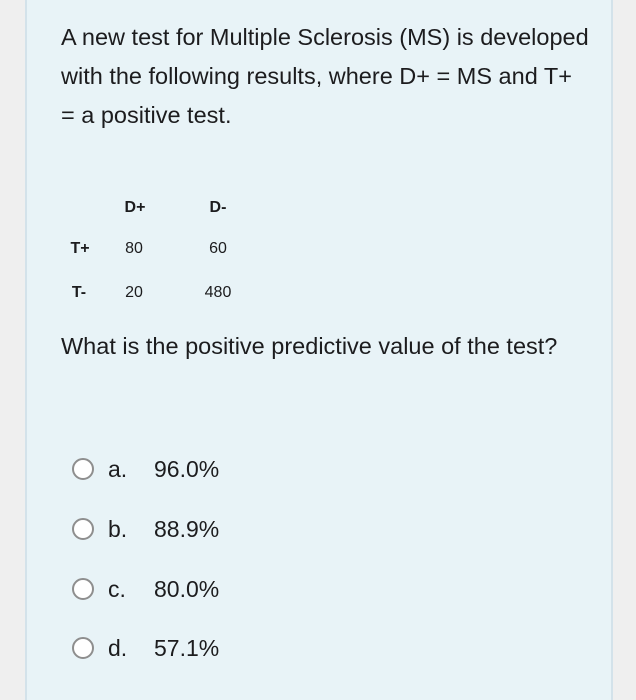  Describe the element at coordinates (118, 528) in the screenshot. I see `option-letter: b.` at that location.